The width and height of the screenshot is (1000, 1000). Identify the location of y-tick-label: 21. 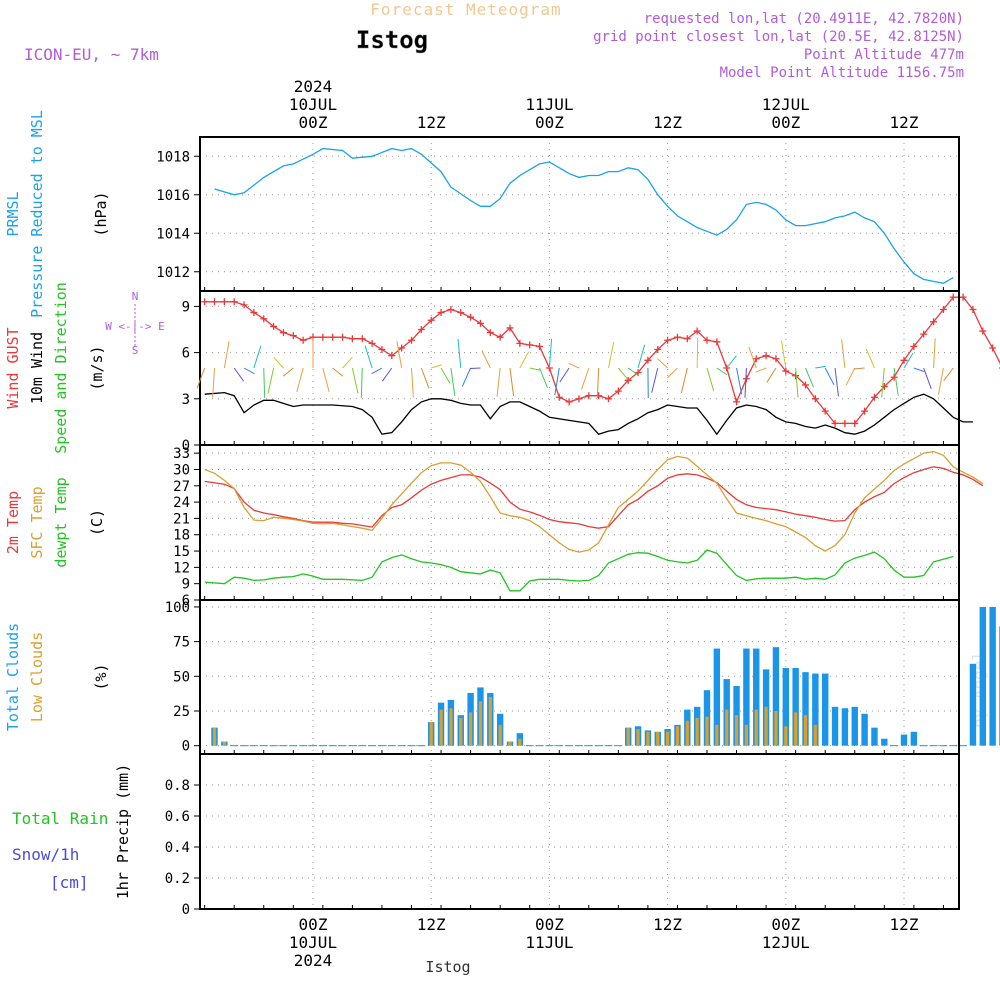
(181, 519).